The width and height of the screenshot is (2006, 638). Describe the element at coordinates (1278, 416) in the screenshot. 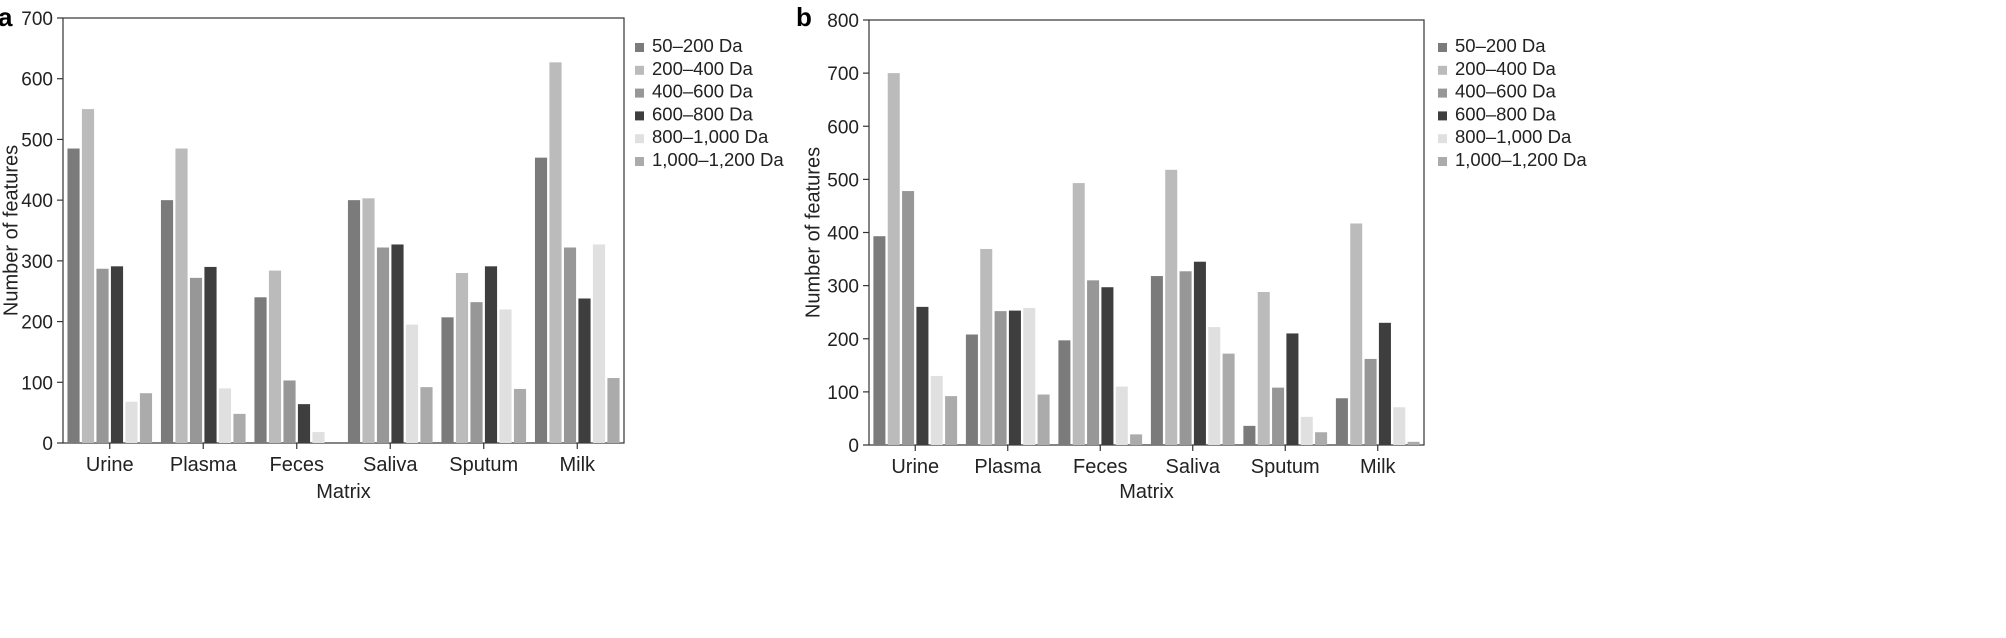

I see `chart-1-bar-sputum-s2` at that location.